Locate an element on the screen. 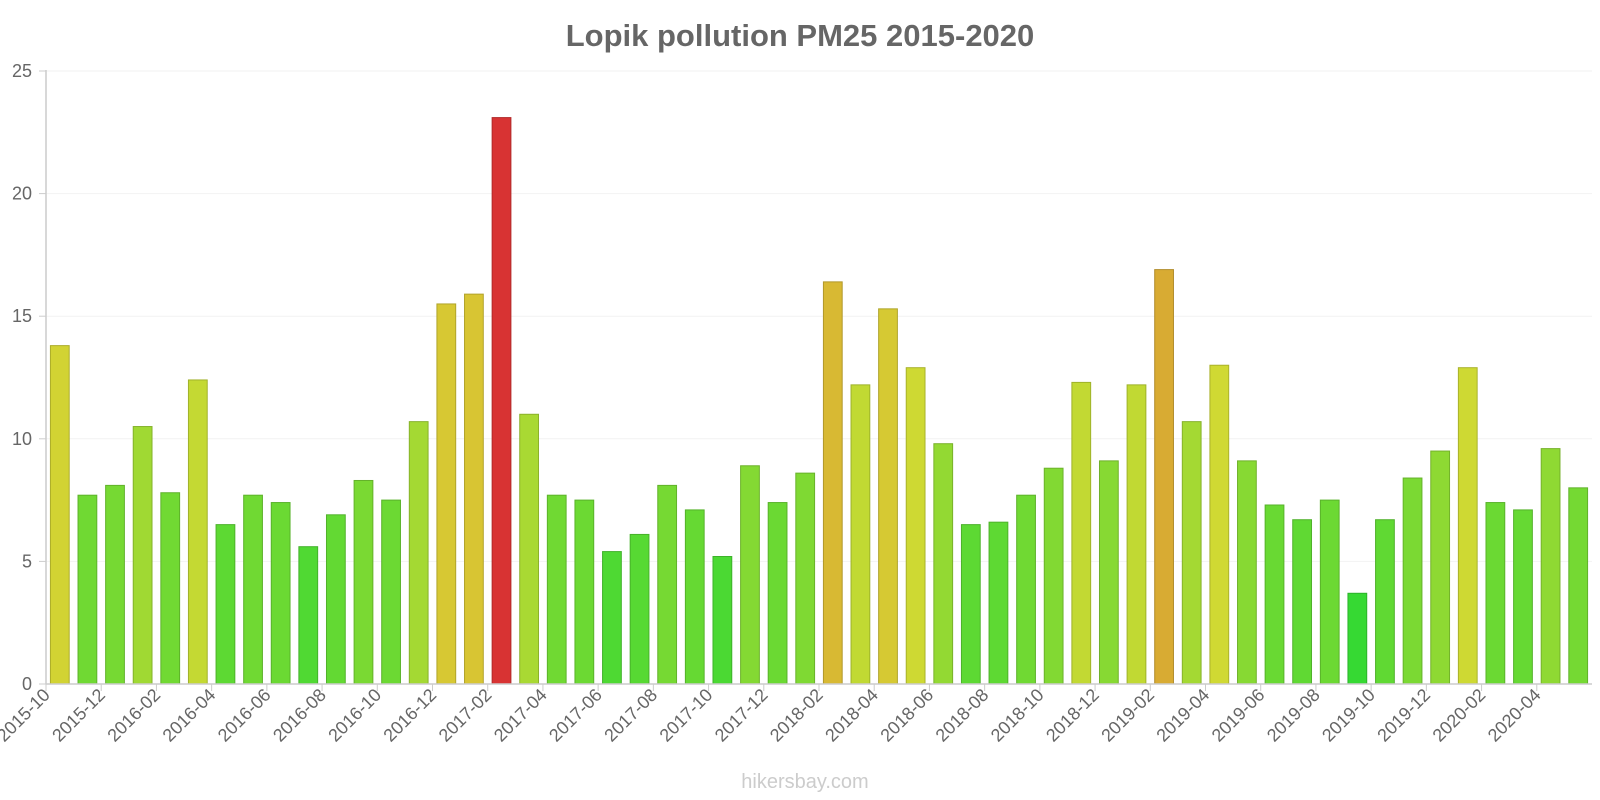  x-tick-label-2017-02: 2017-02 is located at coordinates (465, 715).